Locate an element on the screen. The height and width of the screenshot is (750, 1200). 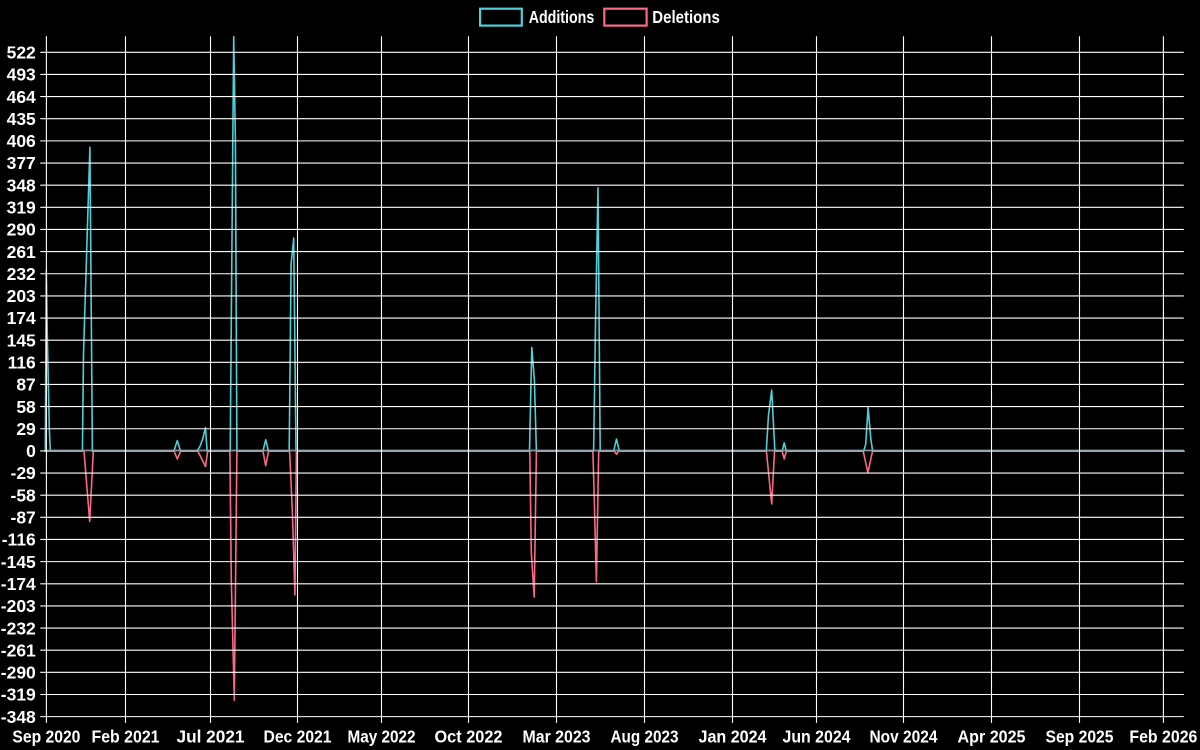
svg-text: Sep 2025 is located at coordinates (1080, 737).